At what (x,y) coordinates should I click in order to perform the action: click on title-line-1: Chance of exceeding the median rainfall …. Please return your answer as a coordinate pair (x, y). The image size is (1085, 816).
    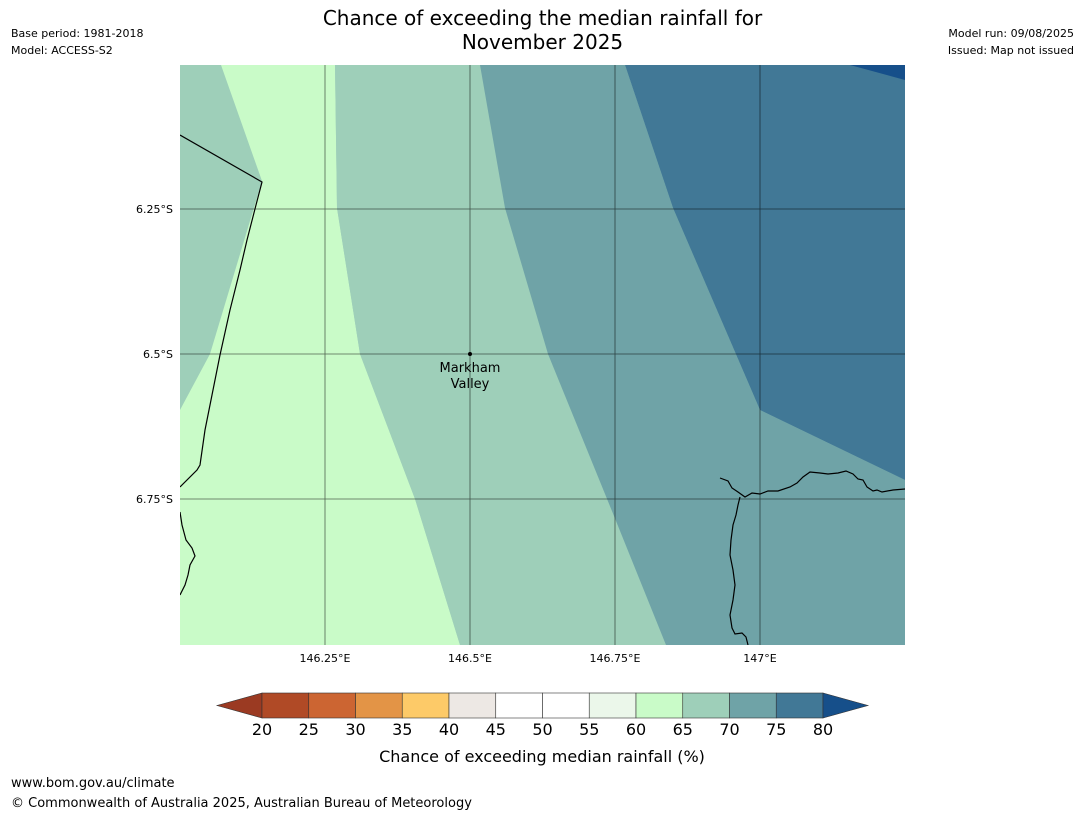
    Looking at the image, I should click on (542, 18).